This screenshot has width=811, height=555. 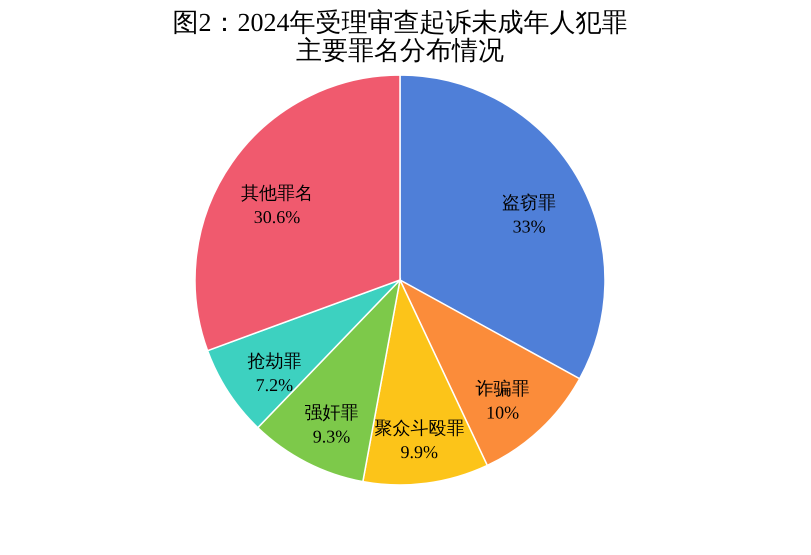 What do you see at coordinates (400, 22) in the screenshot?
I see `chart-title: 图2：2024年受理审查起诉未成年人犯罪` at bounding box center [400, 22].